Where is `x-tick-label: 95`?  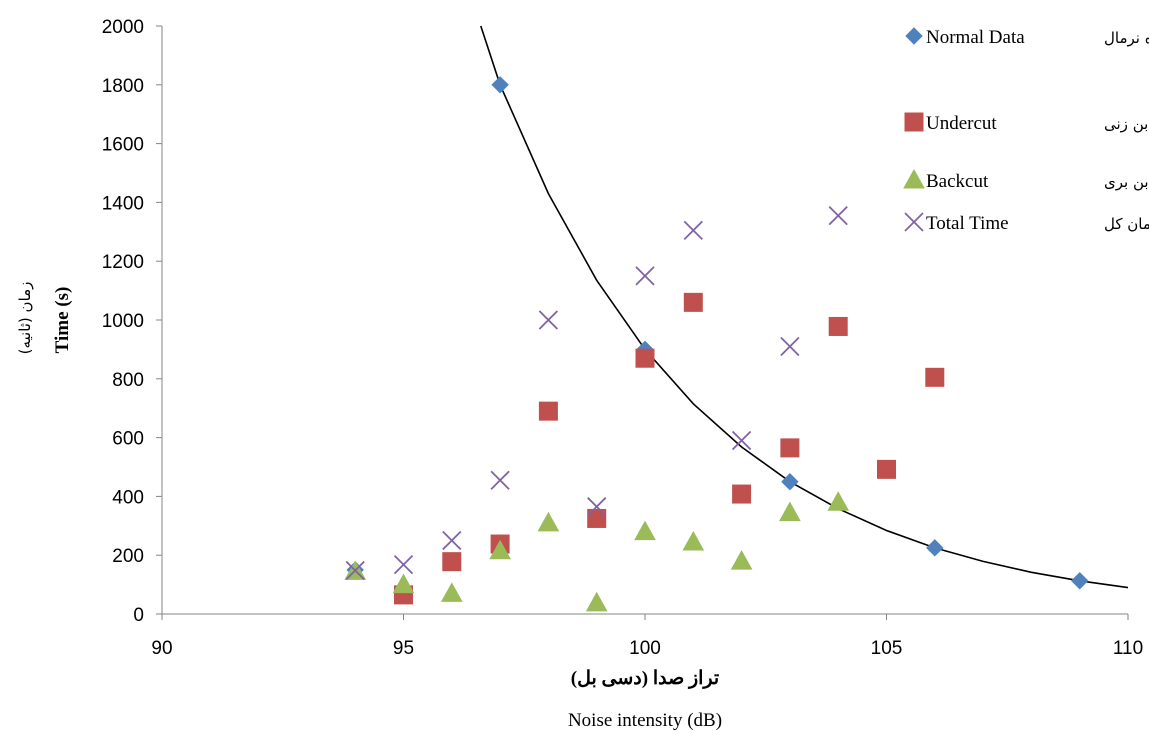
x-tick-label: 95 is located at coordinates (403, 648).